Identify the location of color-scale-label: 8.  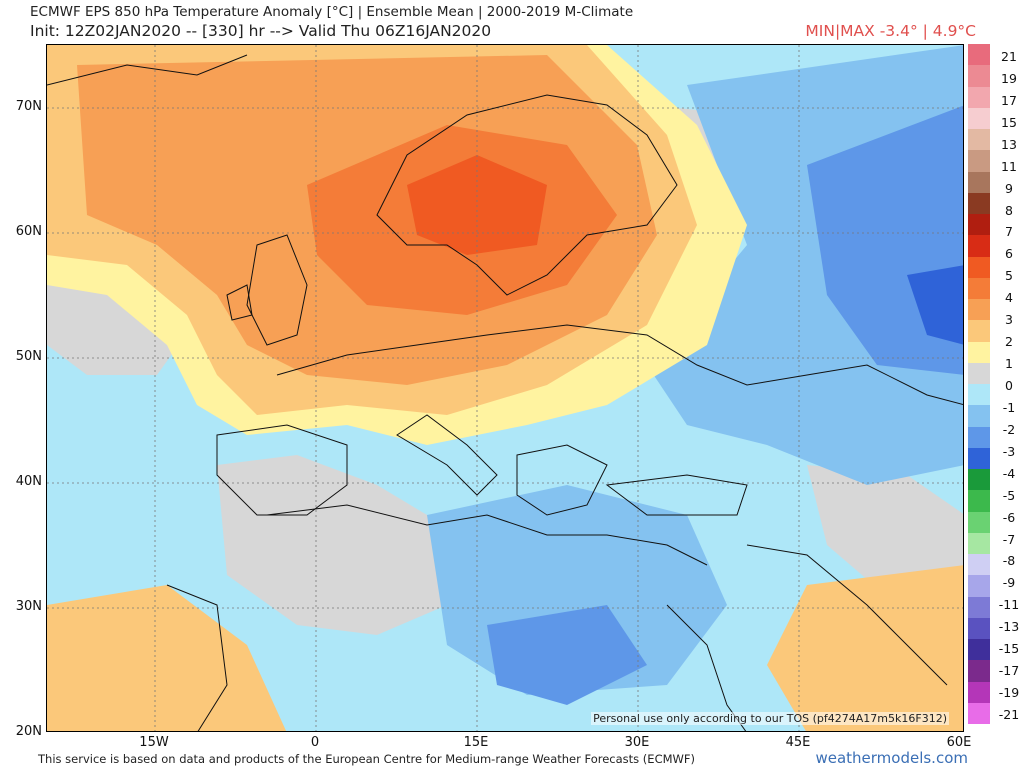
(1009, 210).